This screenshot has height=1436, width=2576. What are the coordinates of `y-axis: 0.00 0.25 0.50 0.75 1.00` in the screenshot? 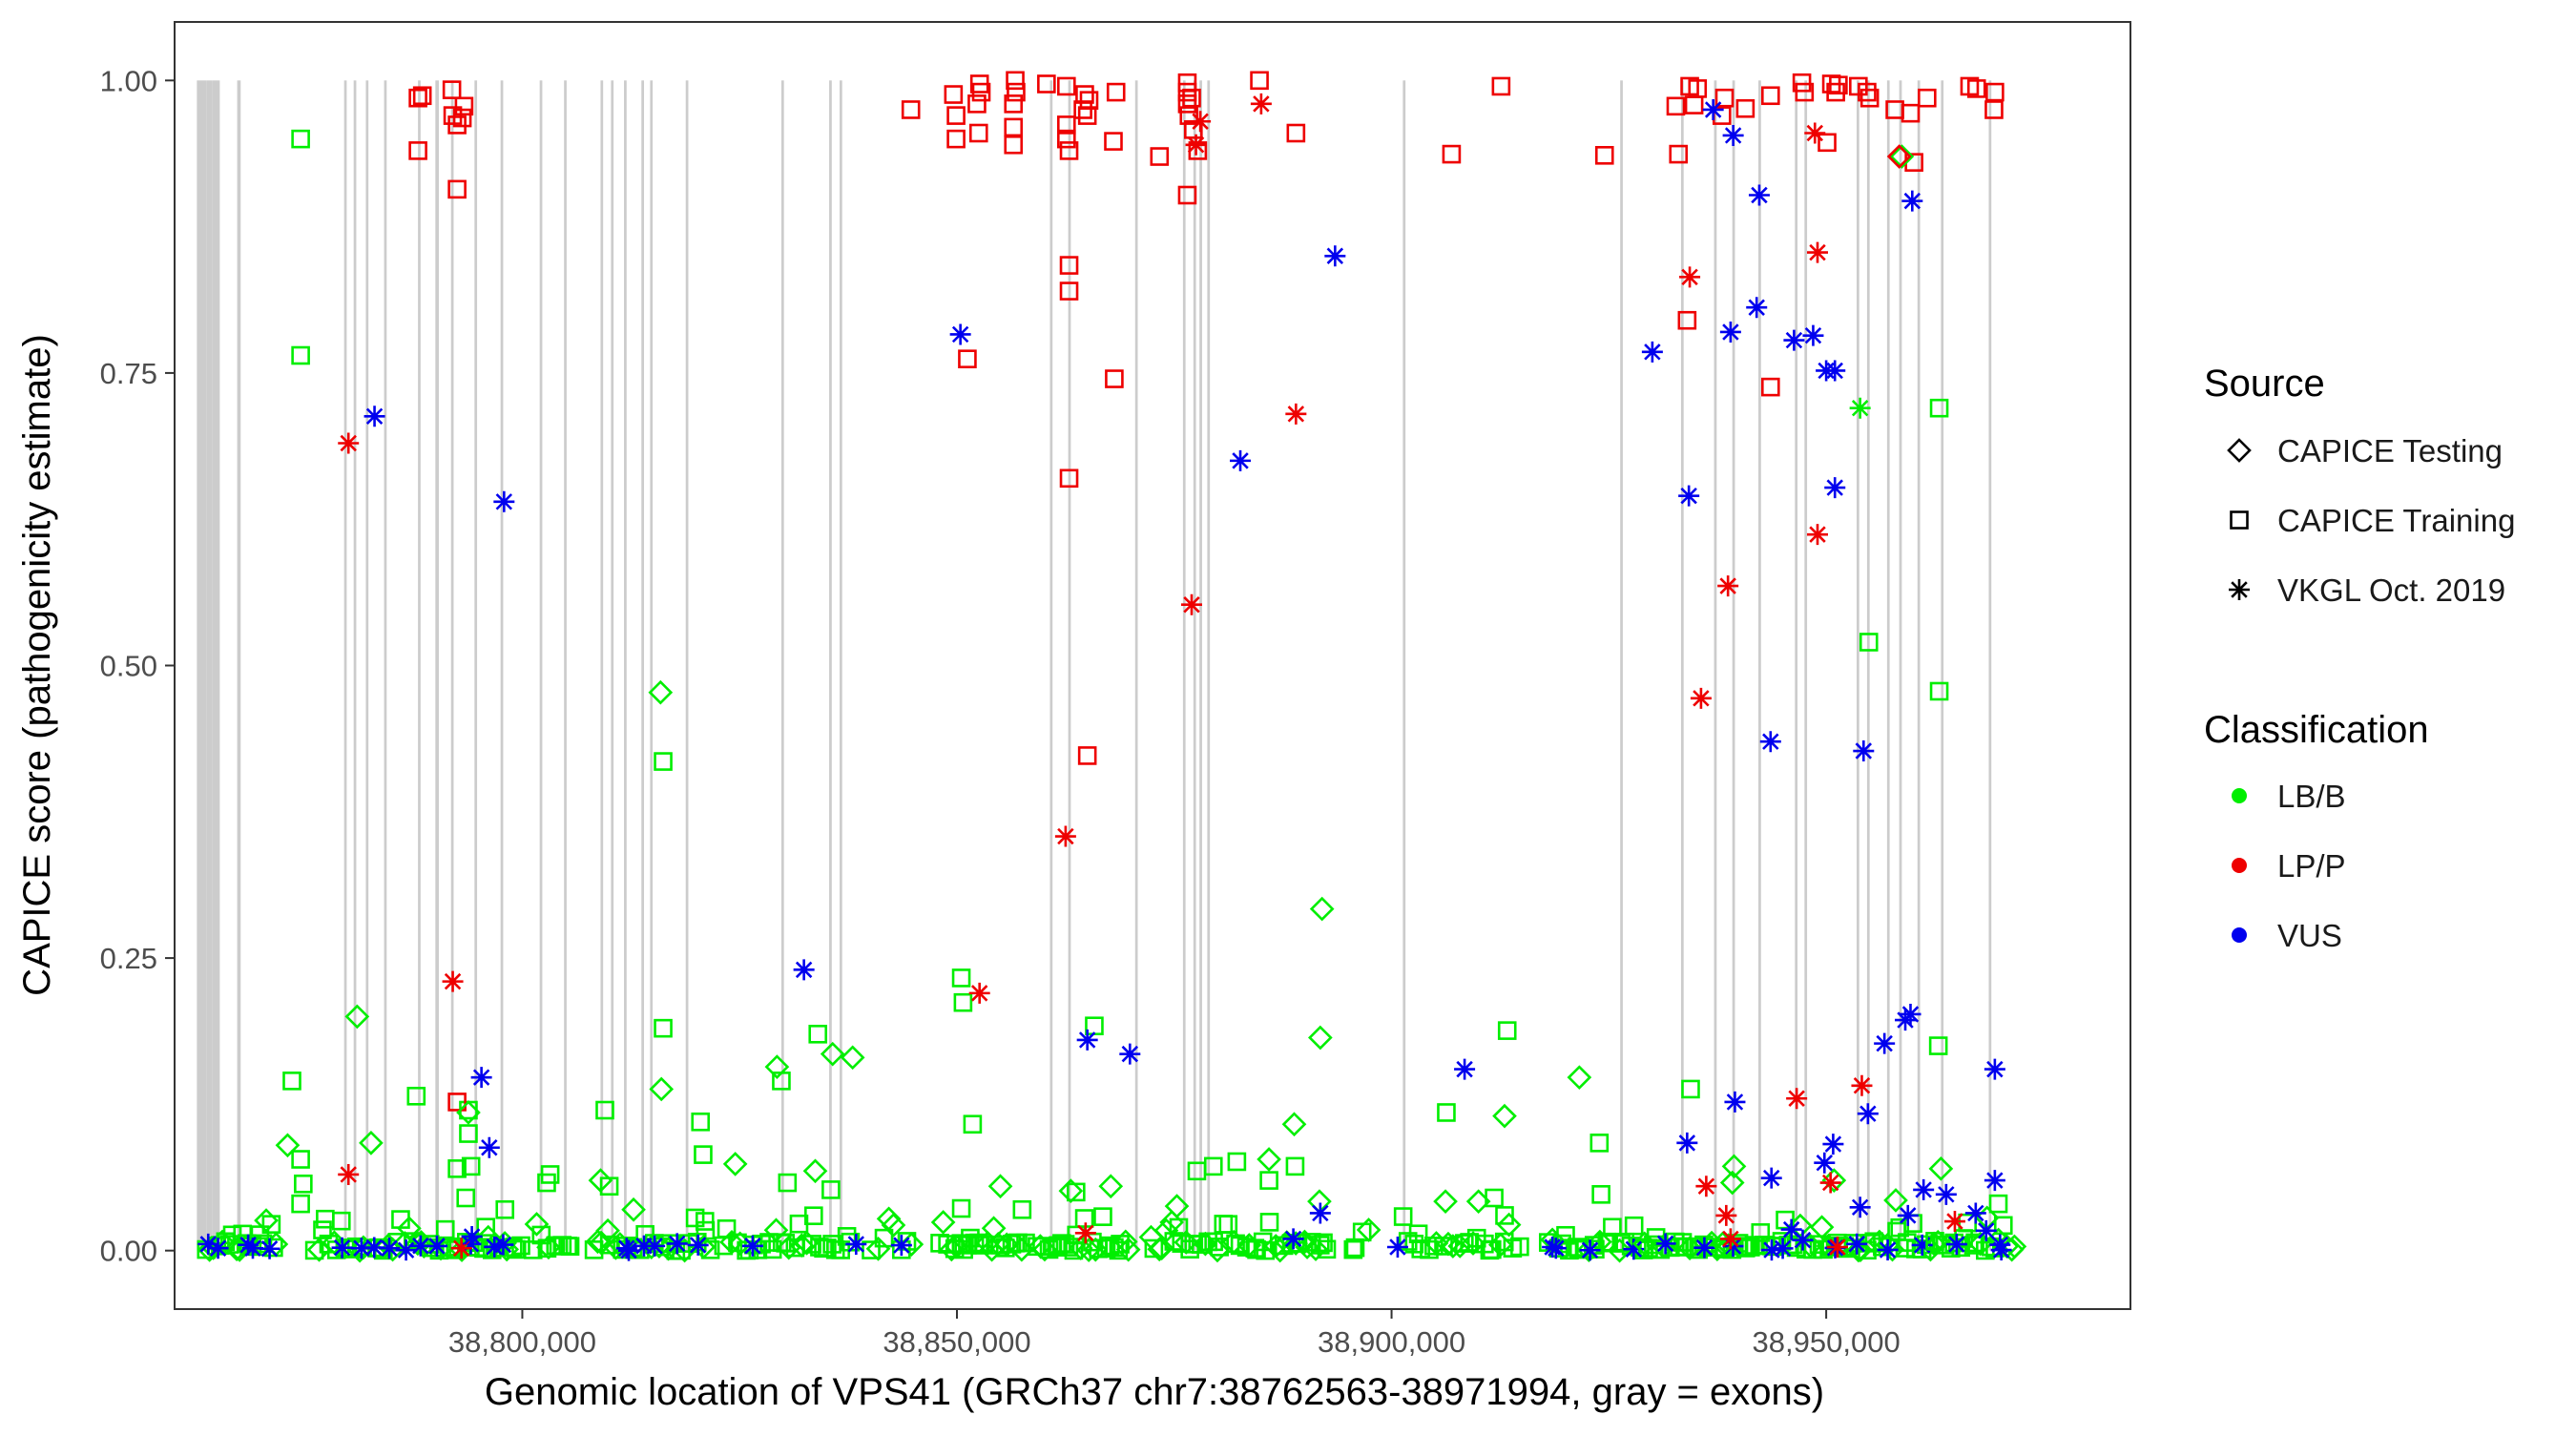 It's located at (137, 666).